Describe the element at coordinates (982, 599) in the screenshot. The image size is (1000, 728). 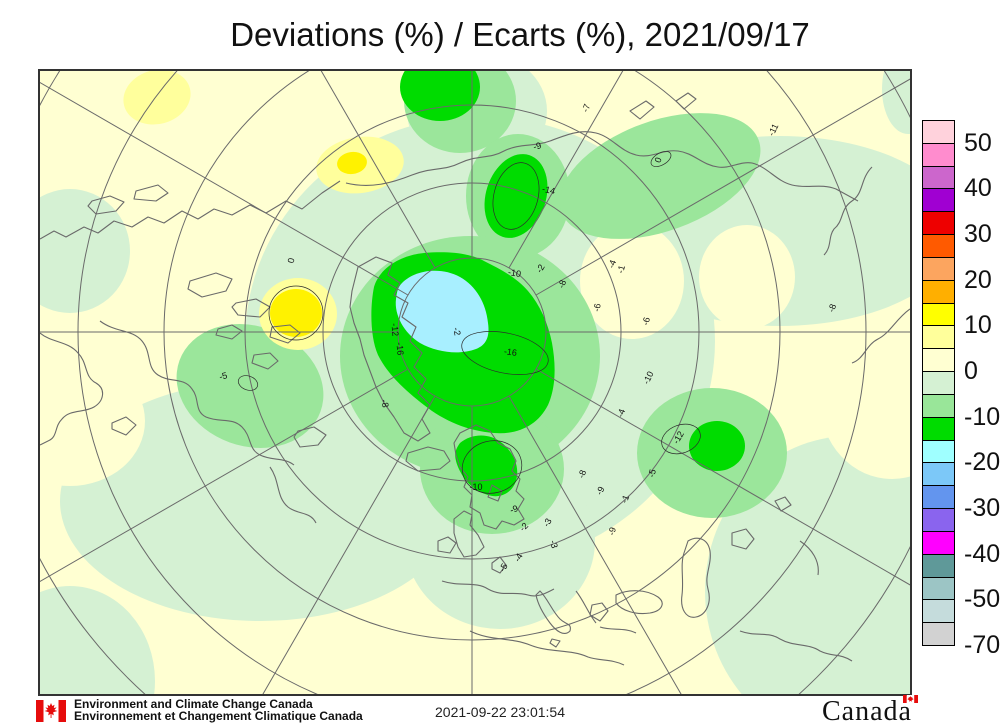
I see `colorbar-tick-label: -50` at that location.